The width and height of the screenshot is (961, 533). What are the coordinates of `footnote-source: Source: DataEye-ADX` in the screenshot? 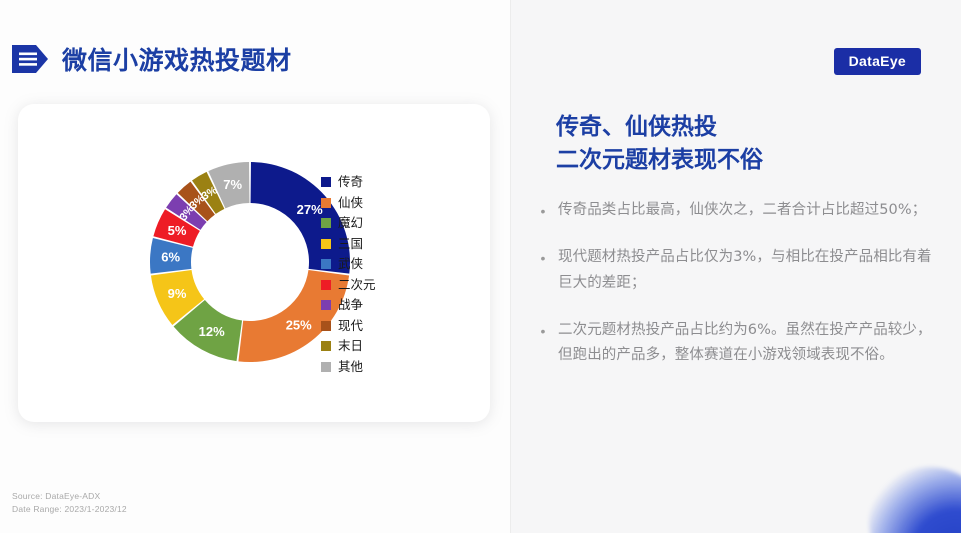 It's located at (56, 496).